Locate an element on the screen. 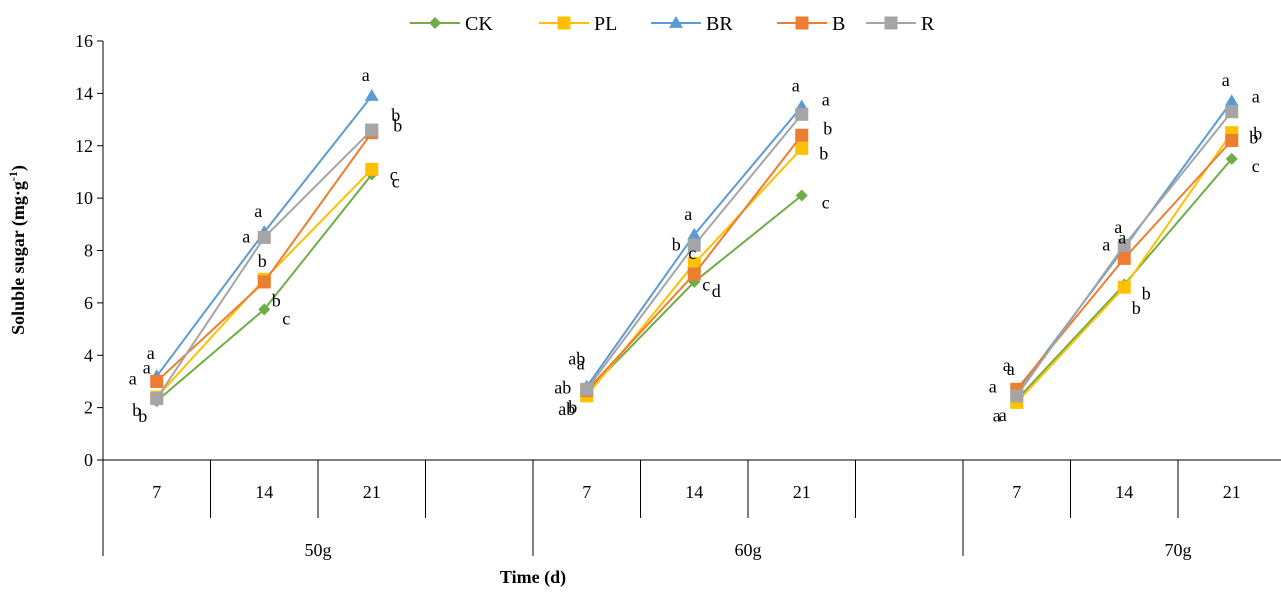 Image resolution: width=1281 pixels, height=594 pixels. group-label: 60g is located at coordinates (748, 550).